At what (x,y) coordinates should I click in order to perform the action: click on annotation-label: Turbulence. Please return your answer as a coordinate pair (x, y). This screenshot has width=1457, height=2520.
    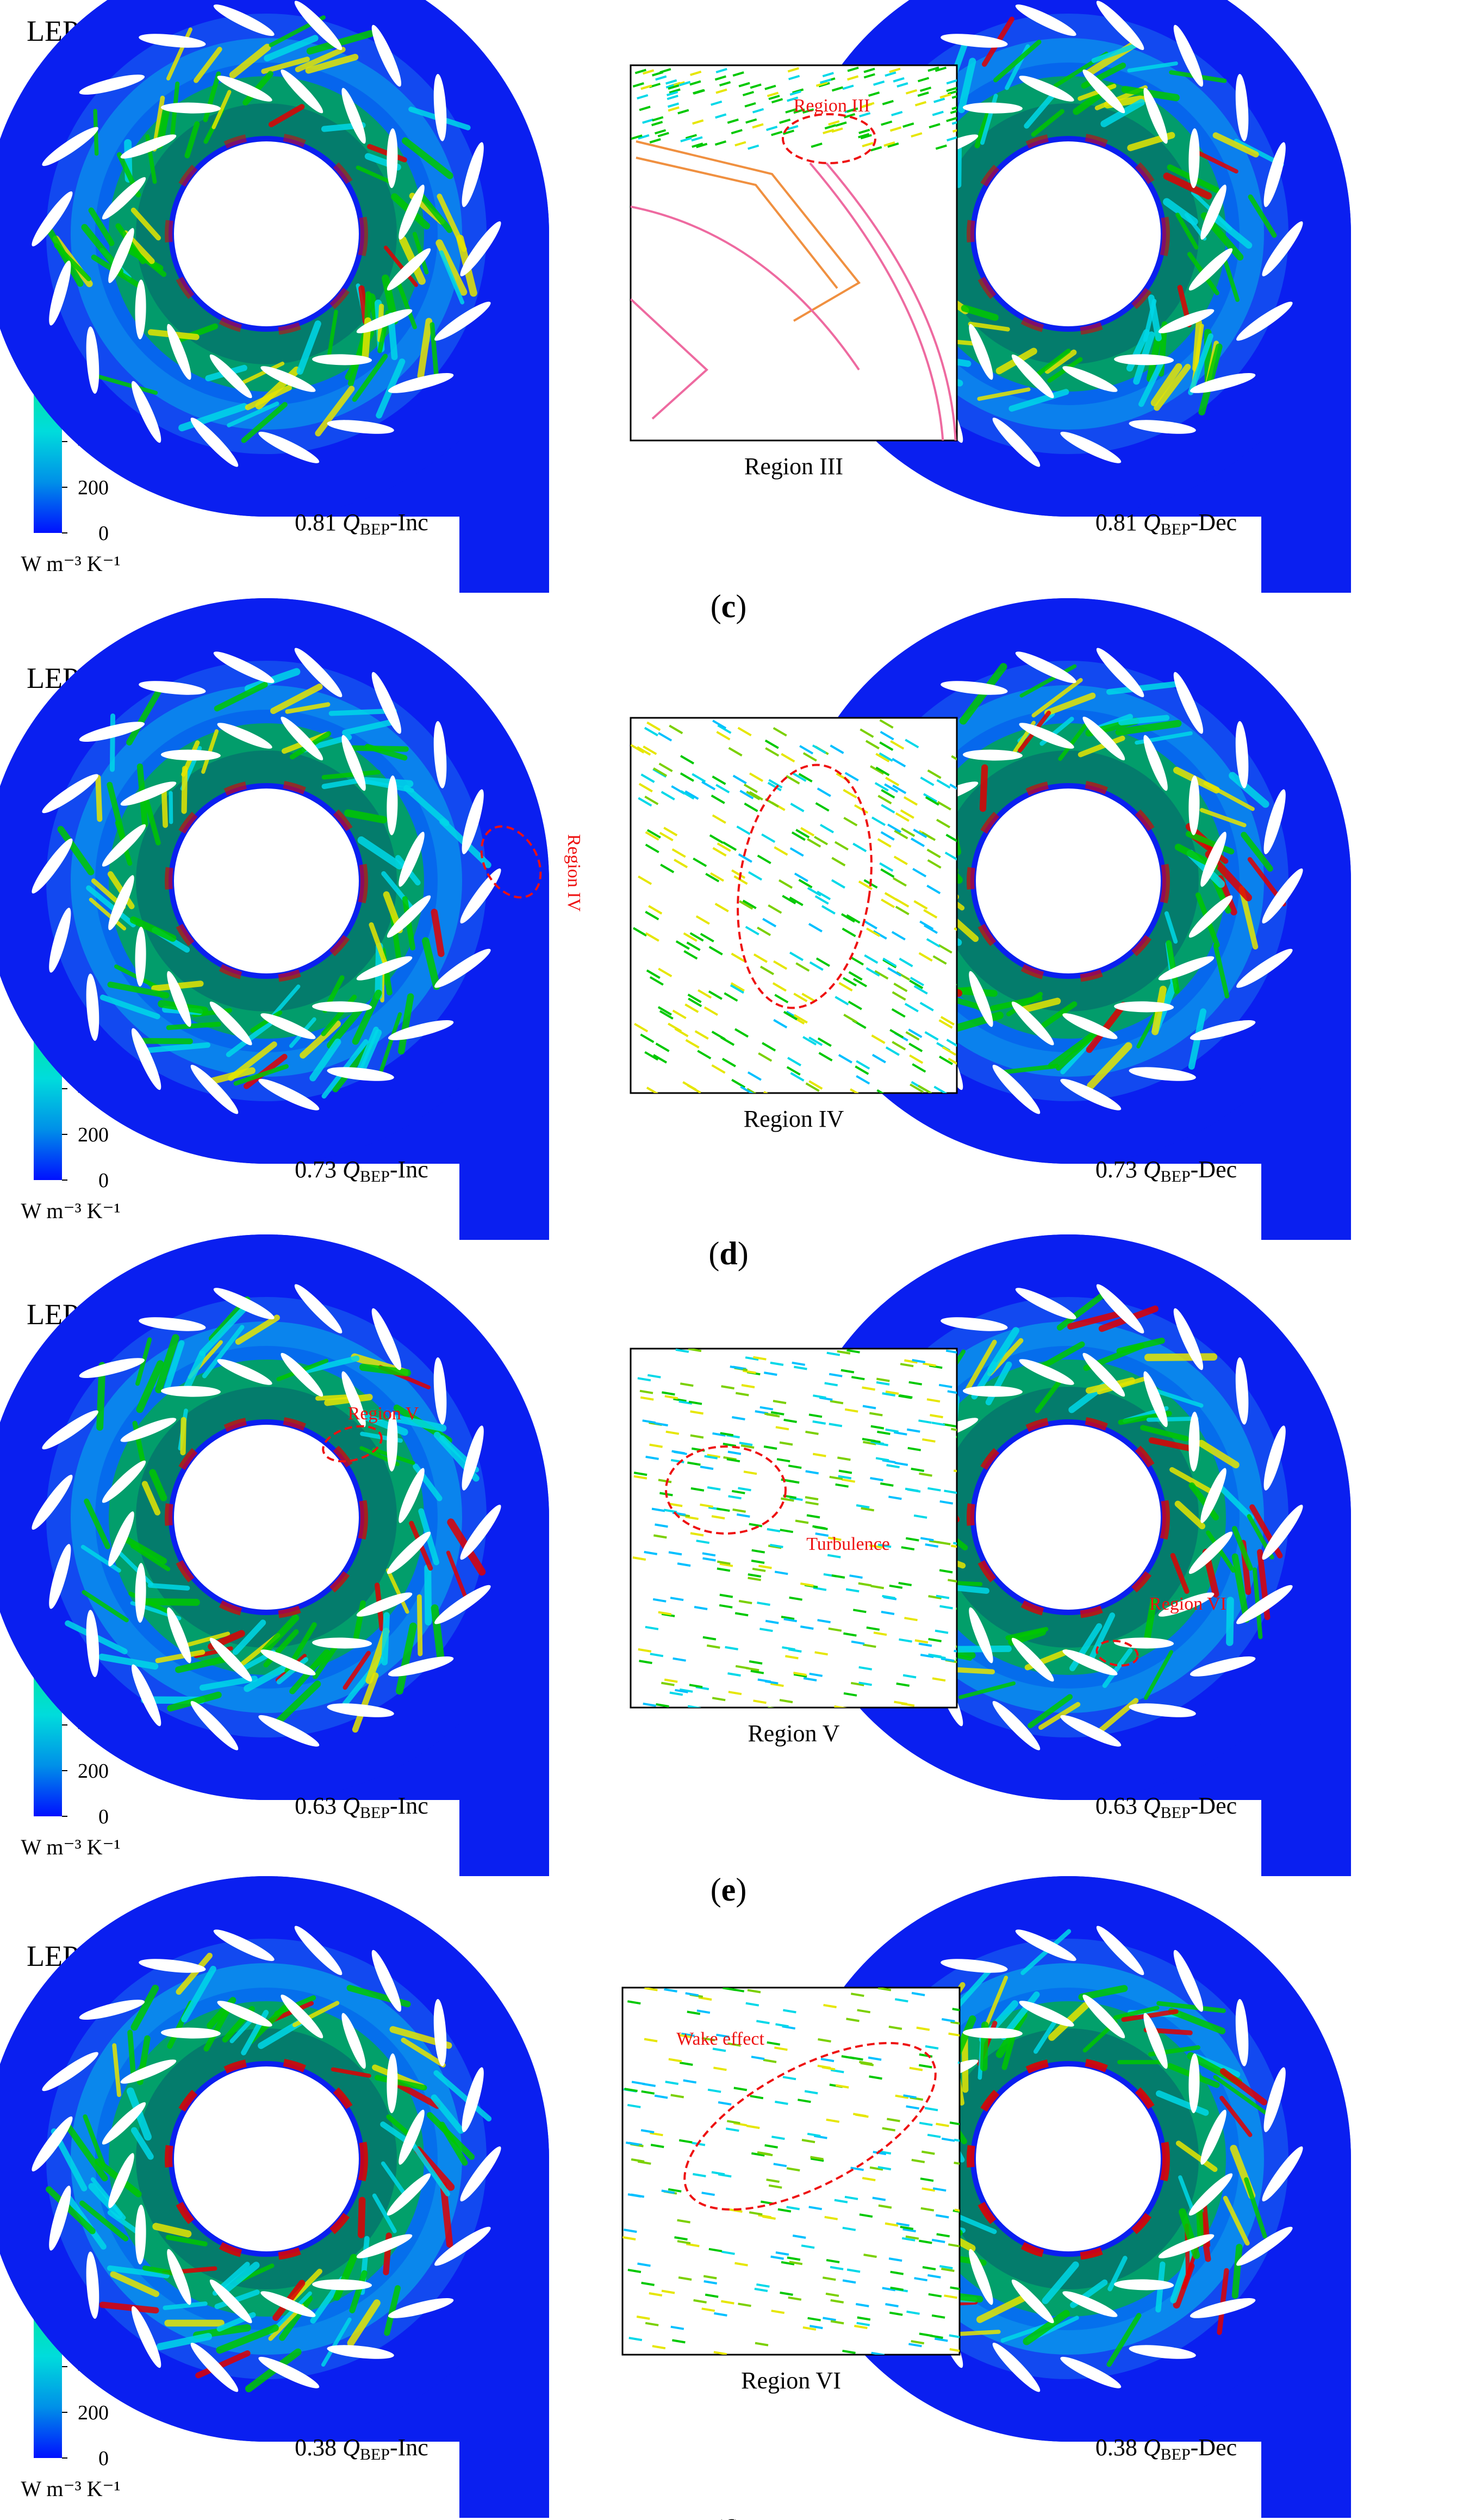
    Looking at the image, I should click on (848, 1544).